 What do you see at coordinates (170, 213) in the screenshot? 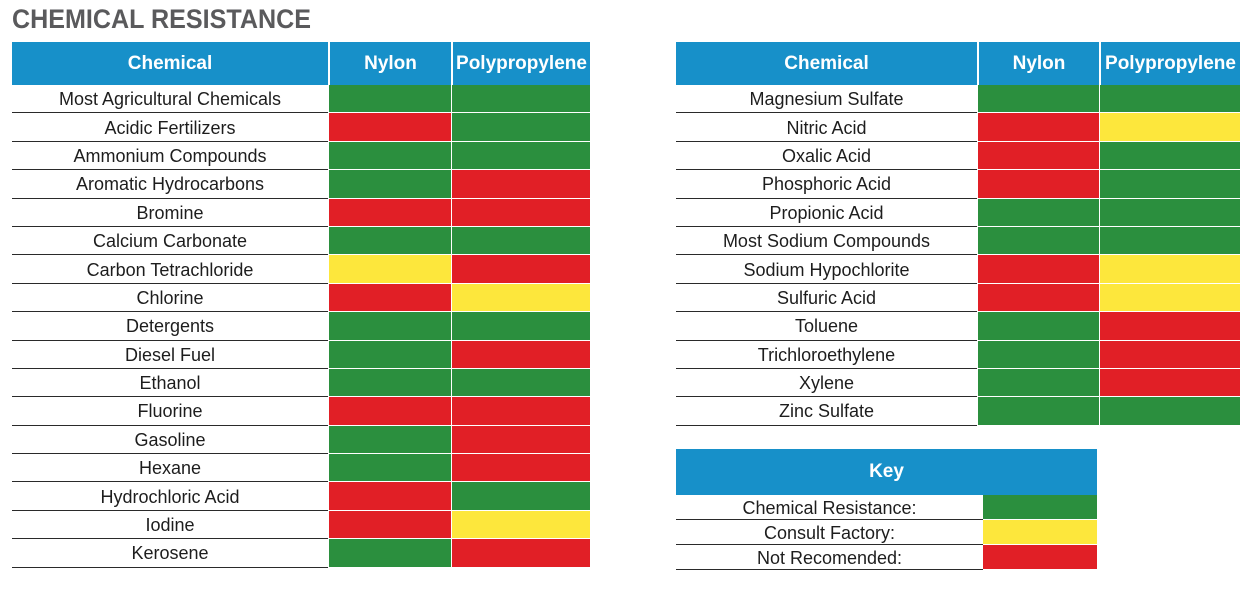
I see `chemical-name: Bromine` at bounding box center [170, 213].